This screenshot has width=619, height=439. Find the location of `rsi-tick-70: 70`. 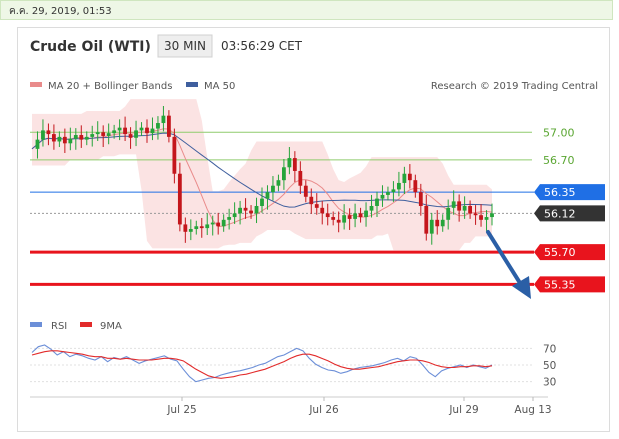

rsi-tick-70: 70 is located at coordinates (549, 349).